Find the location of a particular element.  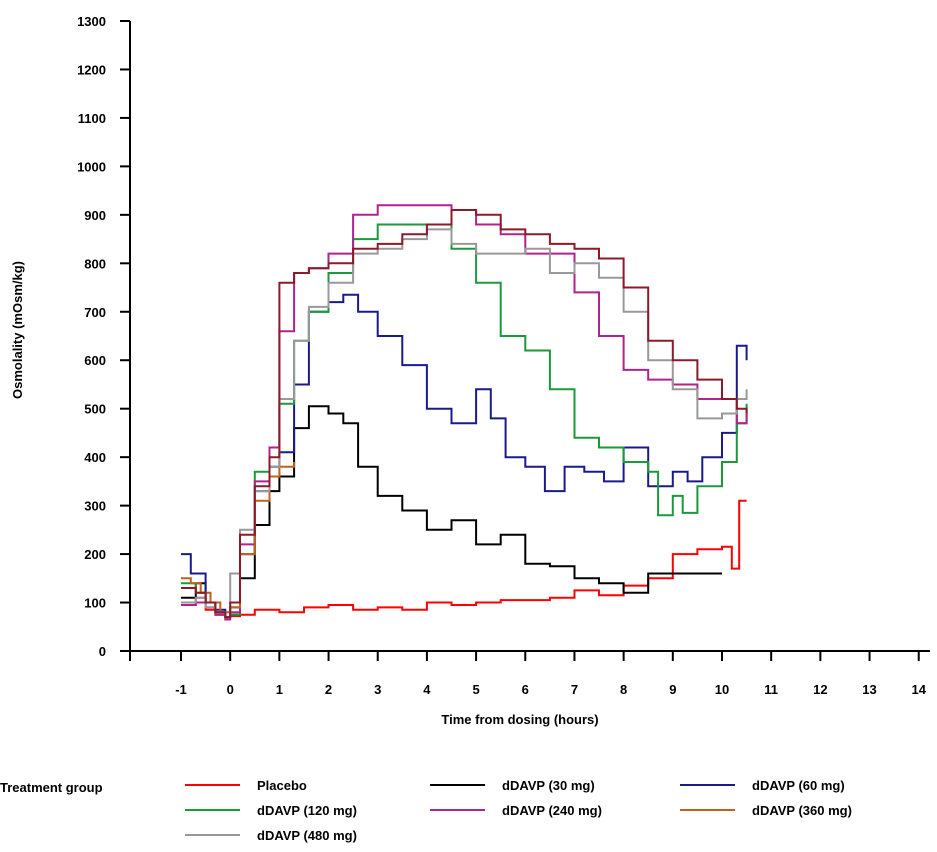

x-tick-label: 3 is located at coordinates (377, 689).